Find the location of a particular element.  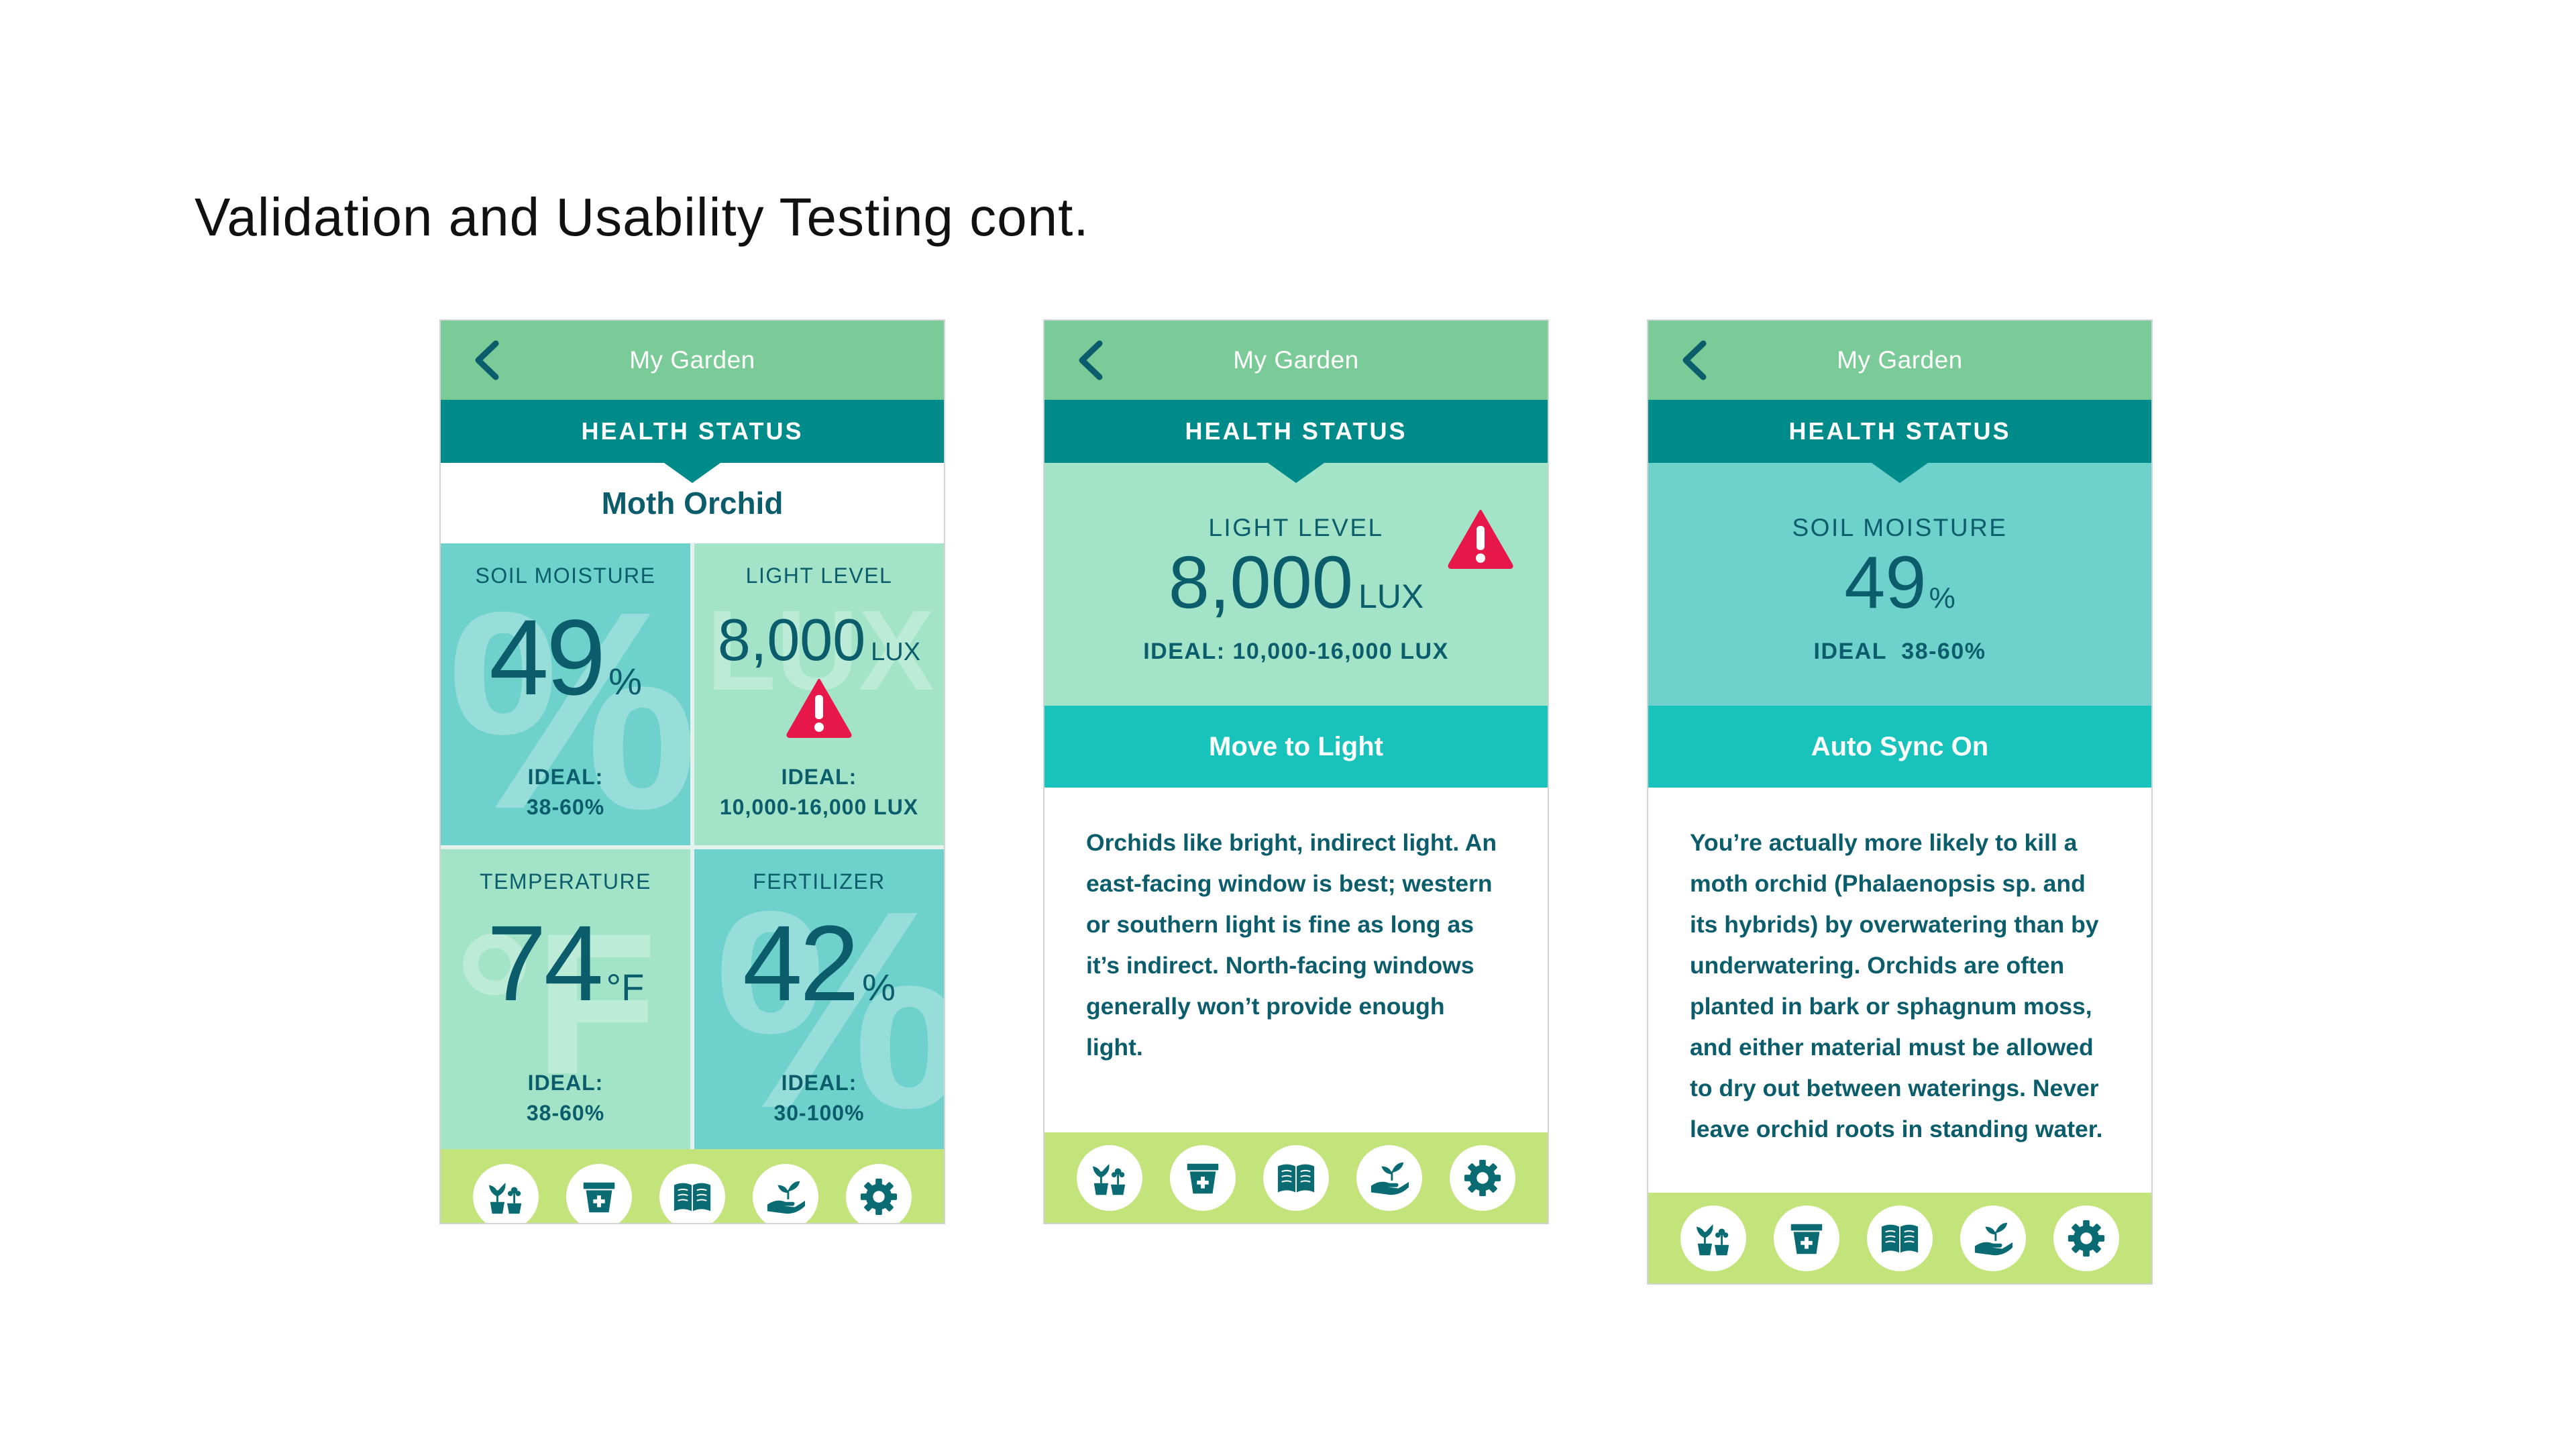

metric-ideal: IDEAL: 10,000-16,000 LUX is located at coordinates (1296, 651).